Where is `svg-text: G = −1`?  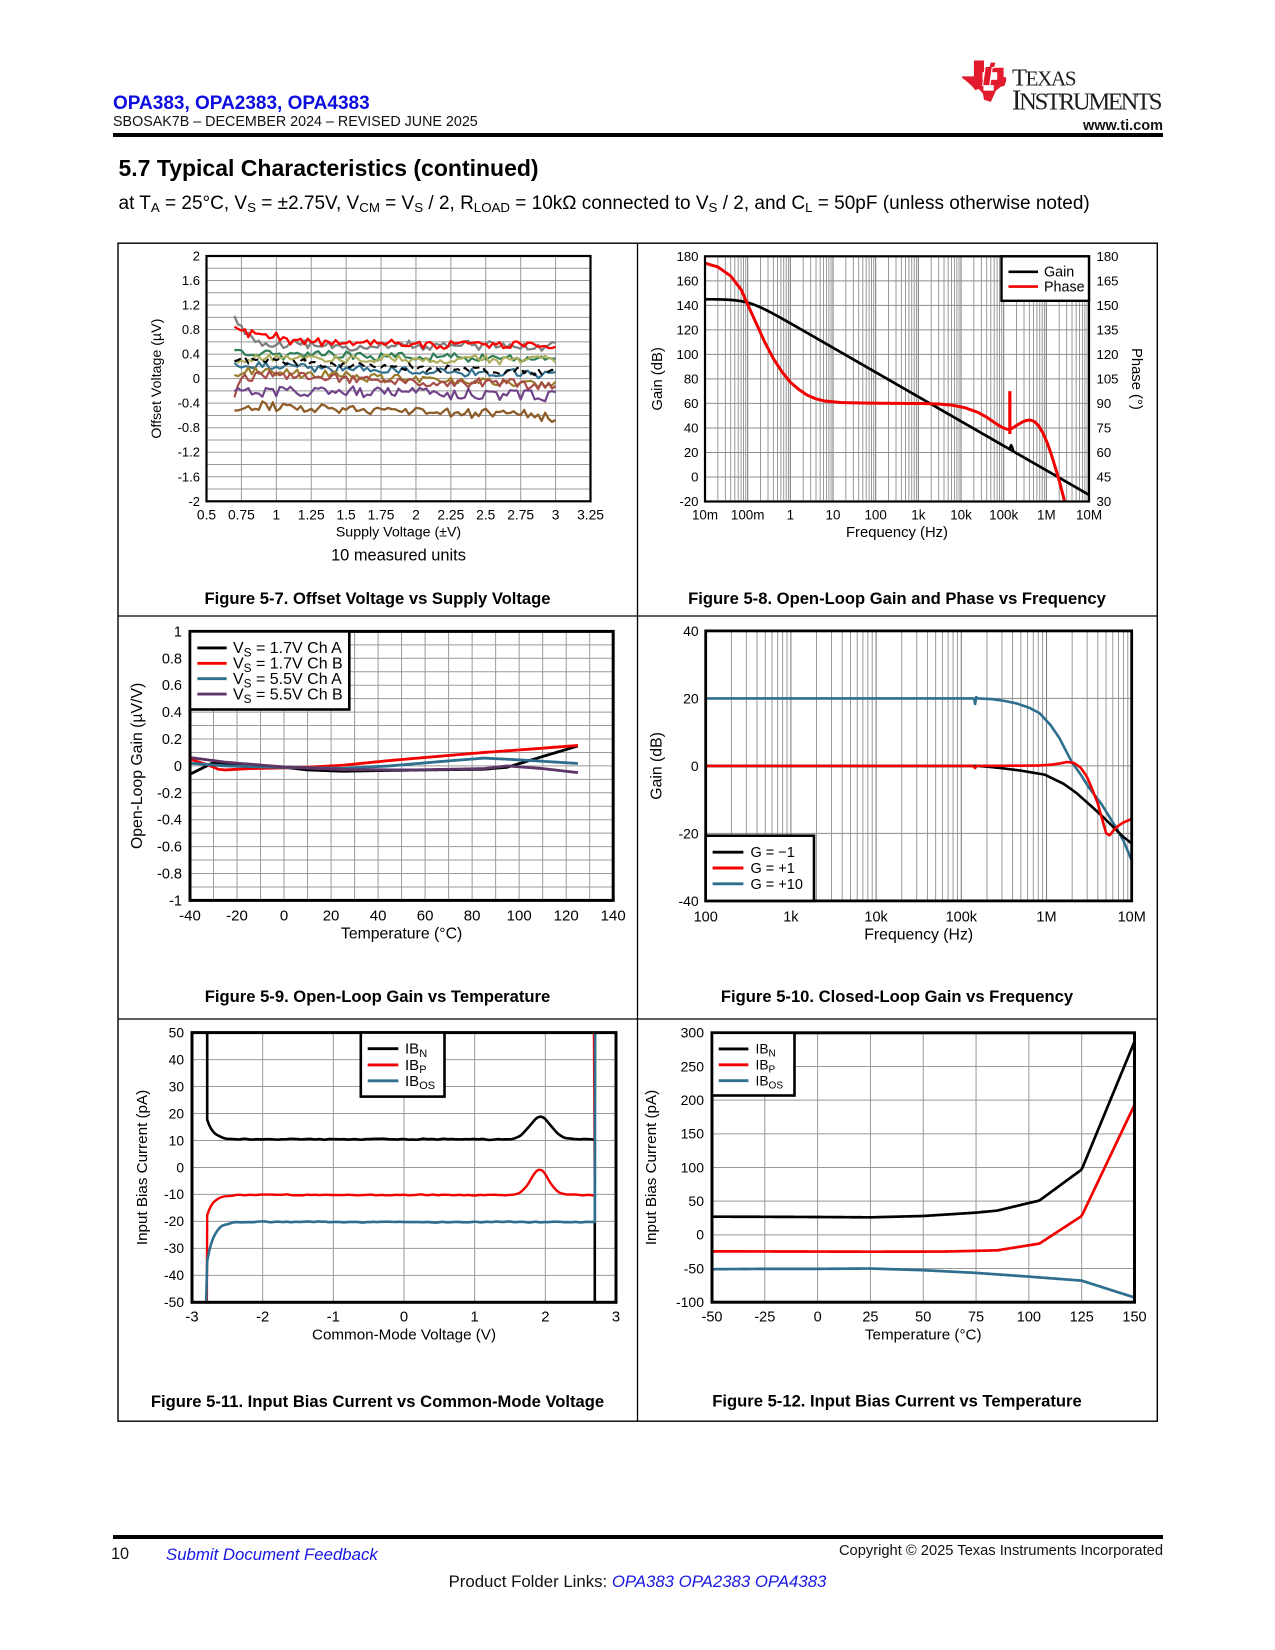 svg-text: G = −1 is located at coordinates (773, 853).